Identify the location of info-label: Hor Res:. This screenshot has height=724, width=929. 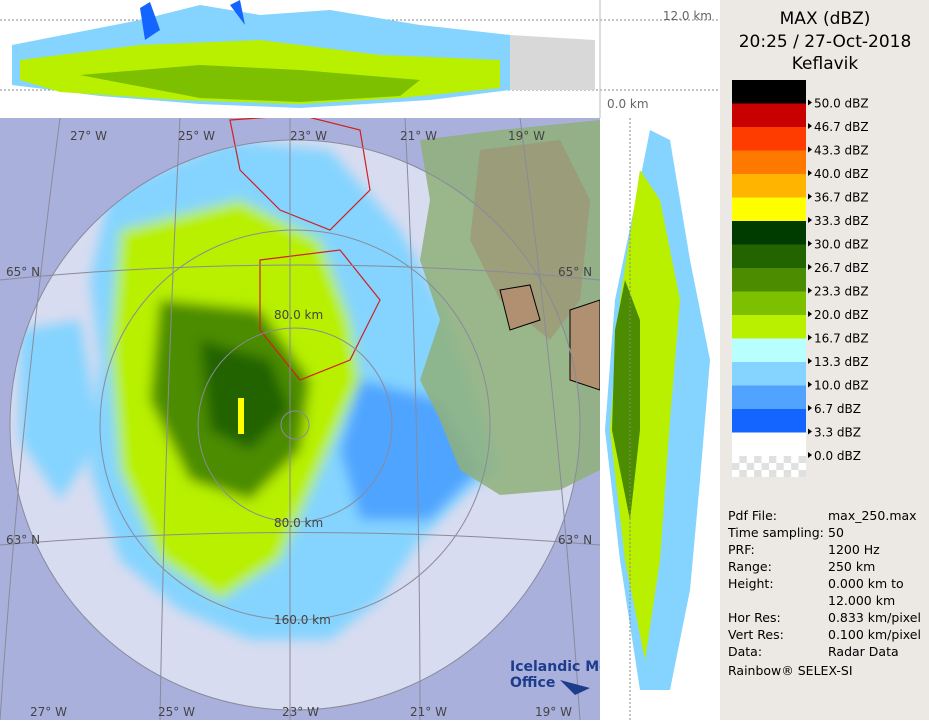
(754, 617).